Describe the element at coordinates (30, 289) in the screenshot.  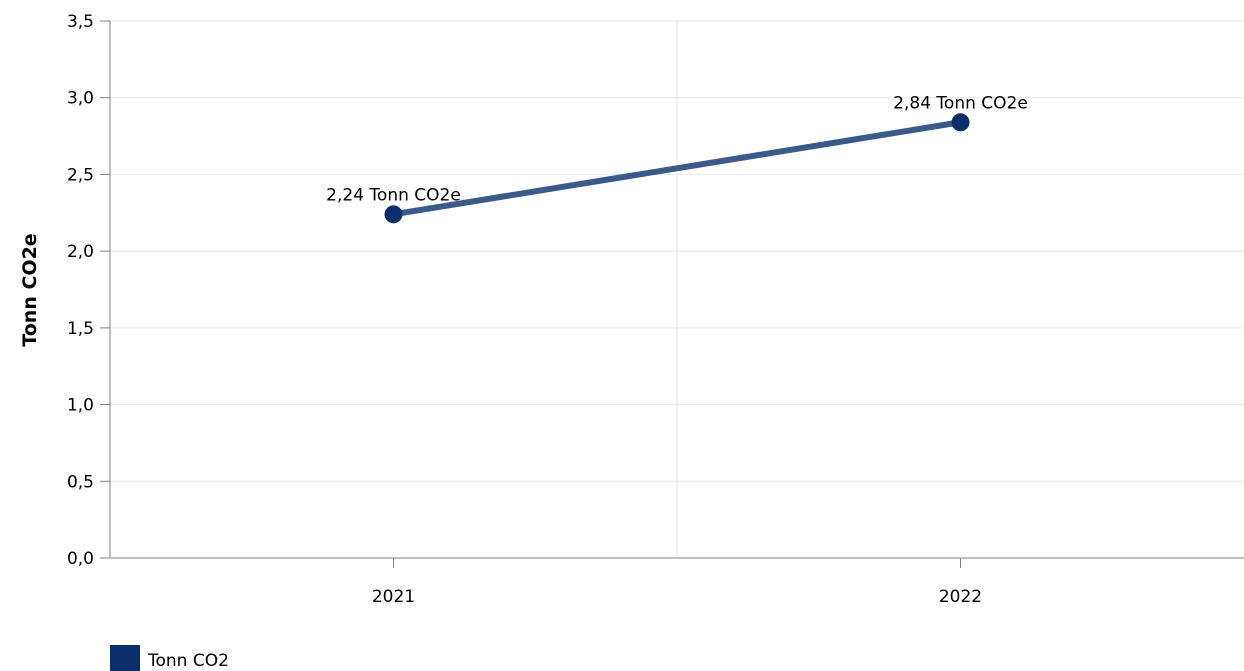
I see `y-axis-title: Tonn CO2e` at that location.